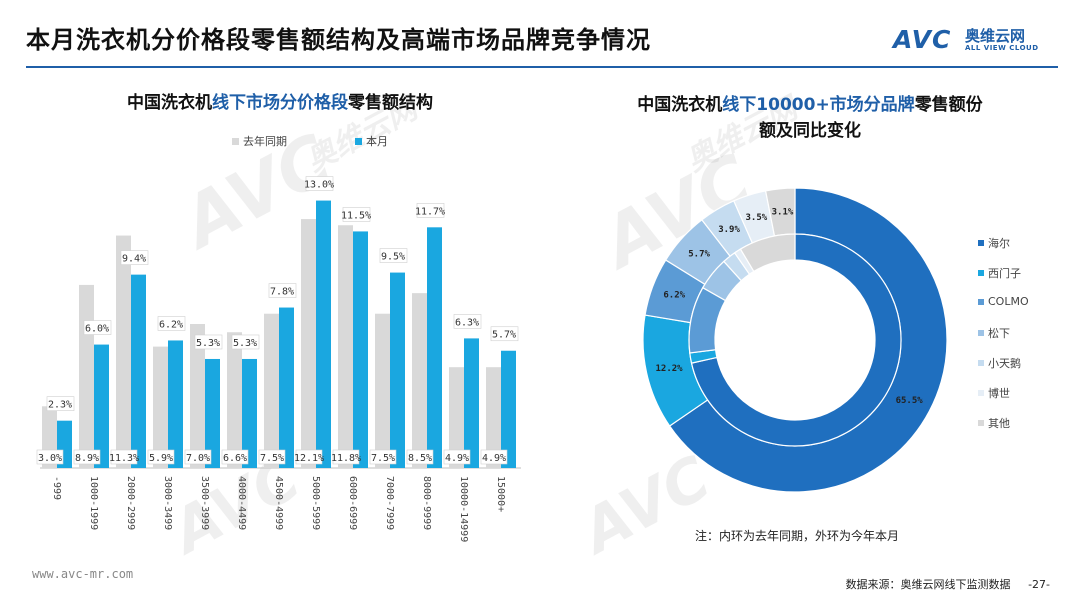 This screenshot has width=1080, height=608. Describe the element at coordinates (1002, 48) in the screenshot. I see `logo-english-name: ALL VIEW CLOUD` at that location.